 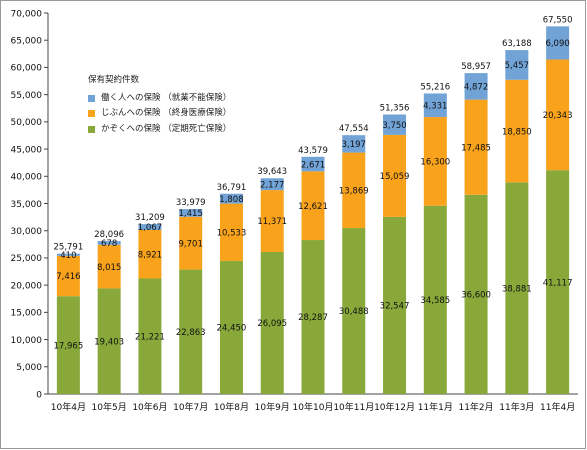 What do you see at coordinates (91, 129) in the screenshot?
I see `legend-swatch-family` at bounding box center [91, 129].